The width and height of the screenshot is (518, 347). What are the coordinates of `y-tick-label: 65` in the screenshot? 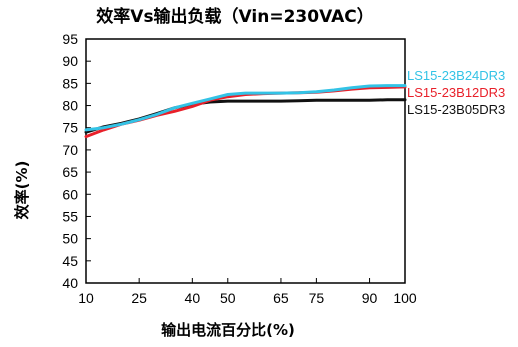 It's located at (70, 172).